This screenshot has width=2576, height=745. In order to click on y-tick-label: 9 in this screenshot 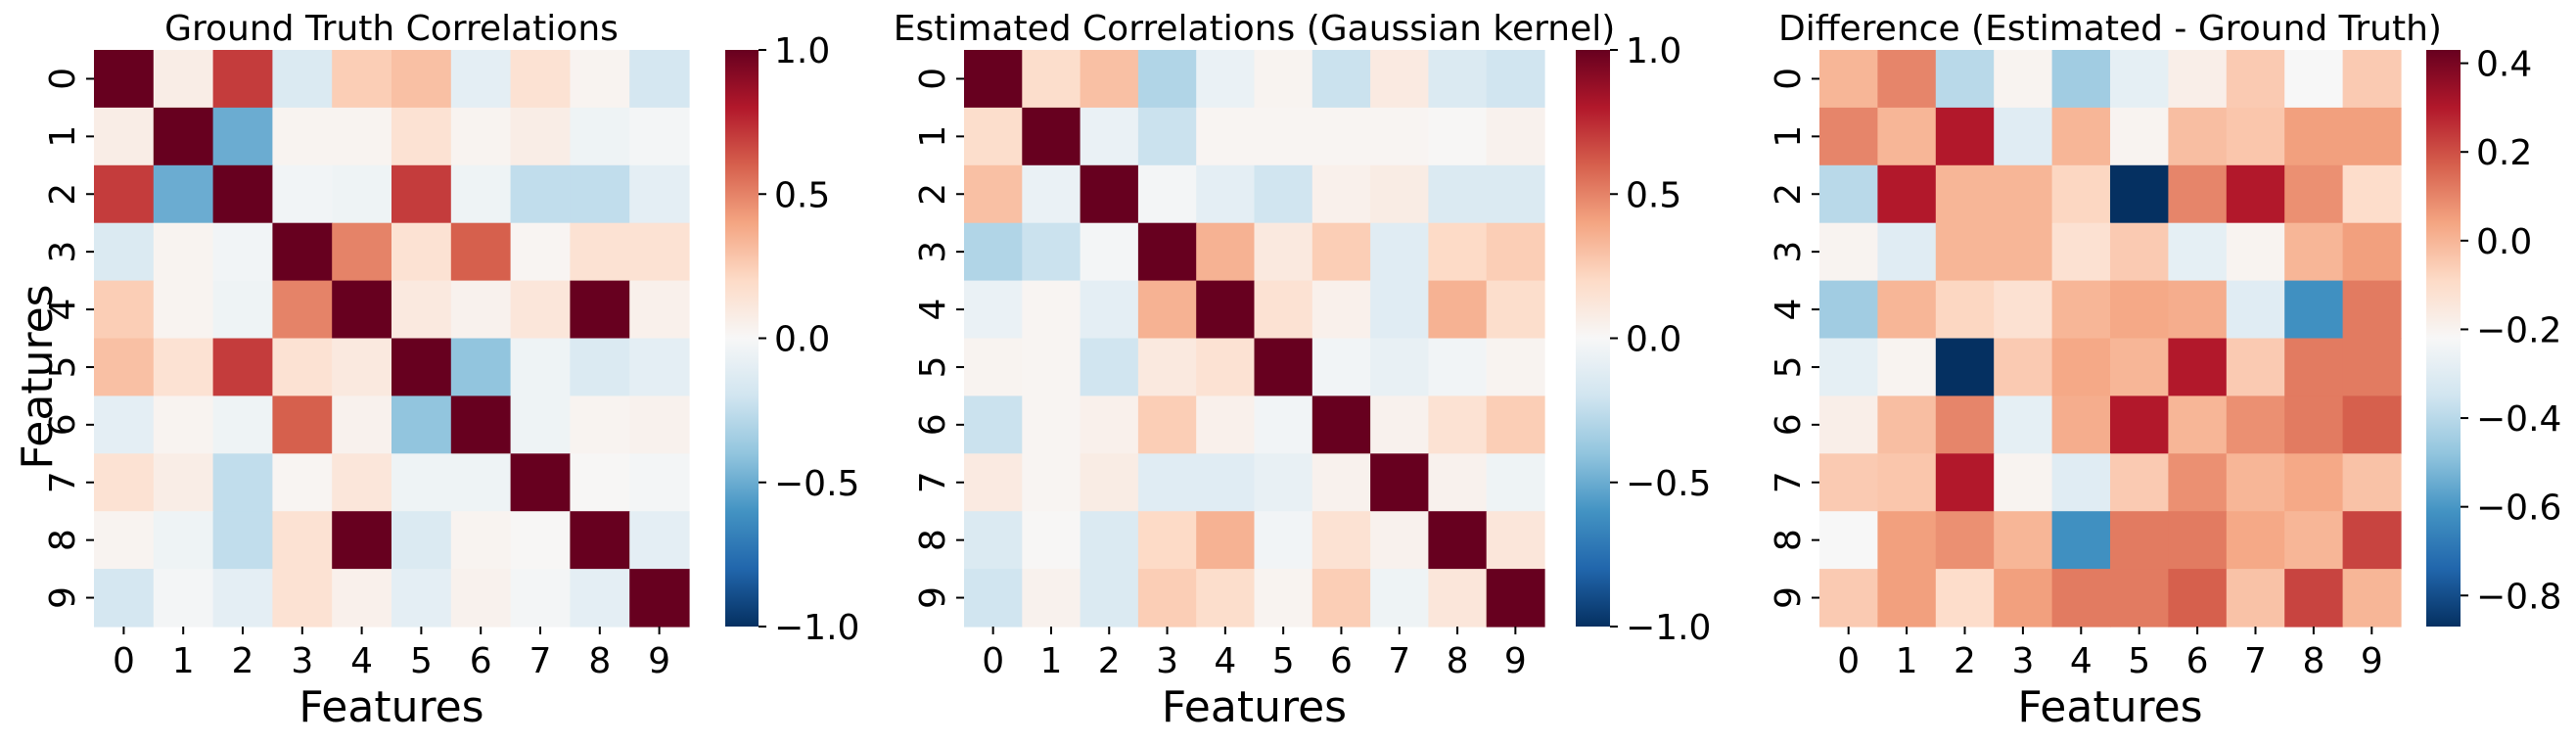, I will do `click(933, 598)`.